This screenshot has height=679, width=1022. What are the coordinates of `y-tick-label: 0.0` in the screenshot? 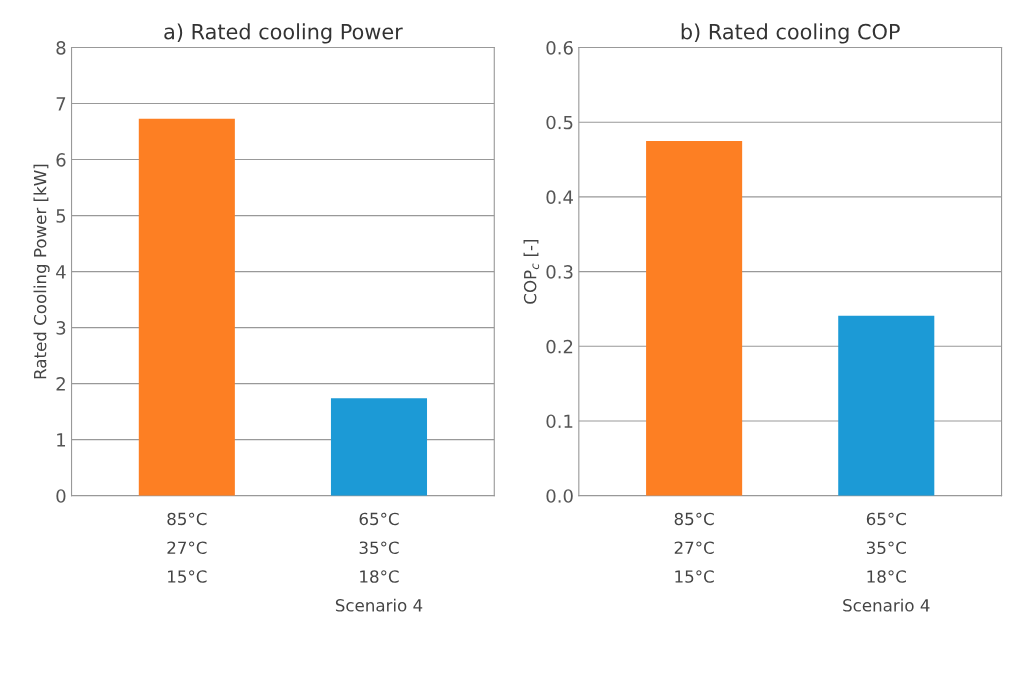 It's located at (559, 496).